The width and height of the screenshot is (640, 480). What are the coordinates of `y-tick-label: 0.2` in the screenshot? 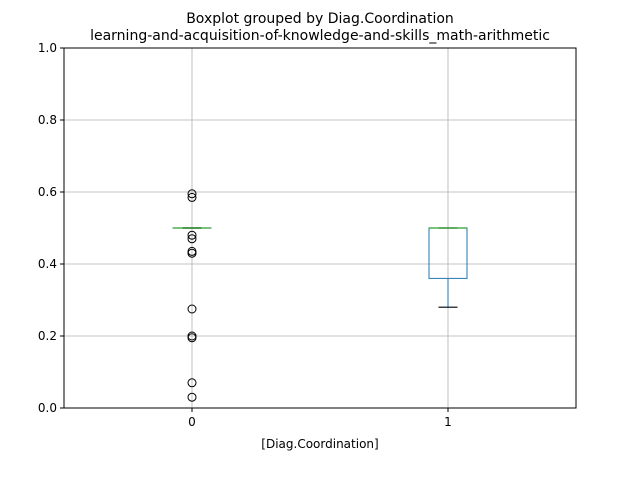 It's located at (47, 336).